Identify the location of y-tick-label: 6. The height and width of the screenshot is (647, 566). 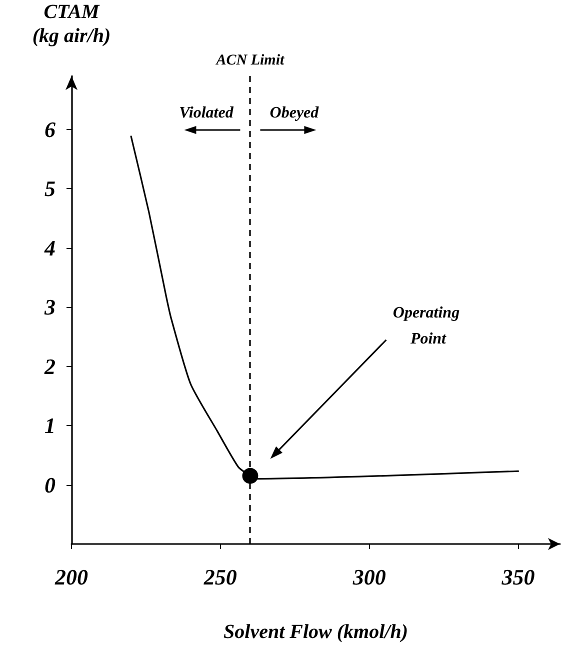
(50, 129).